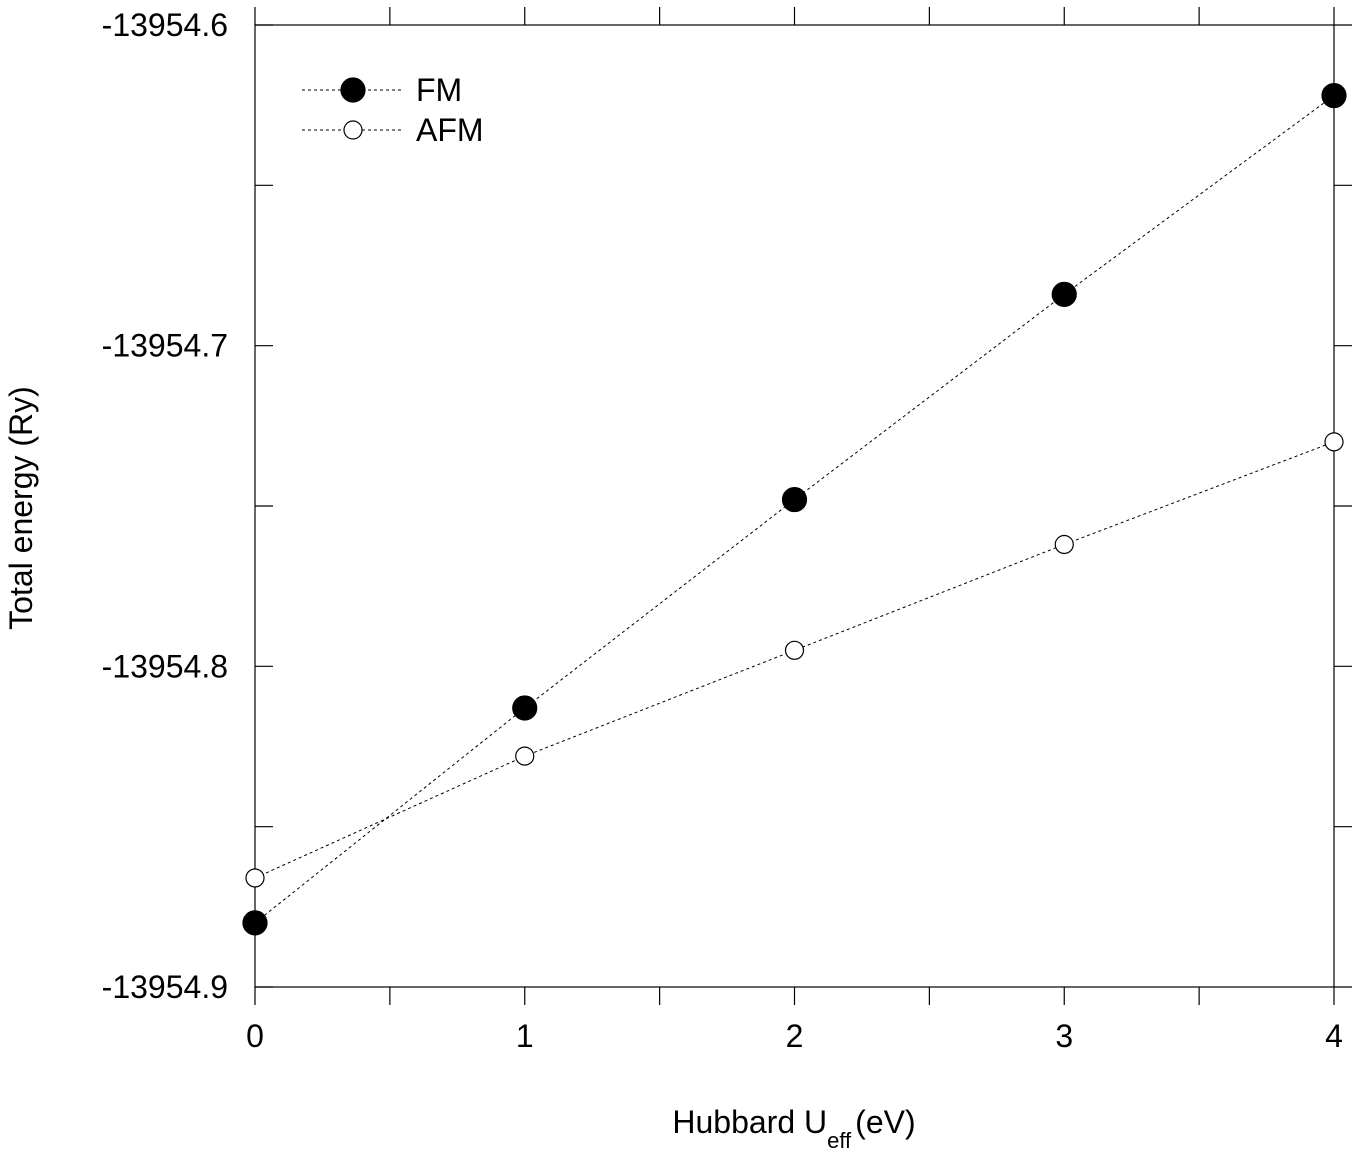  Describe the element at coordinates (393, 110) in the screenshot. I see `legend: FM AFM` at that location.